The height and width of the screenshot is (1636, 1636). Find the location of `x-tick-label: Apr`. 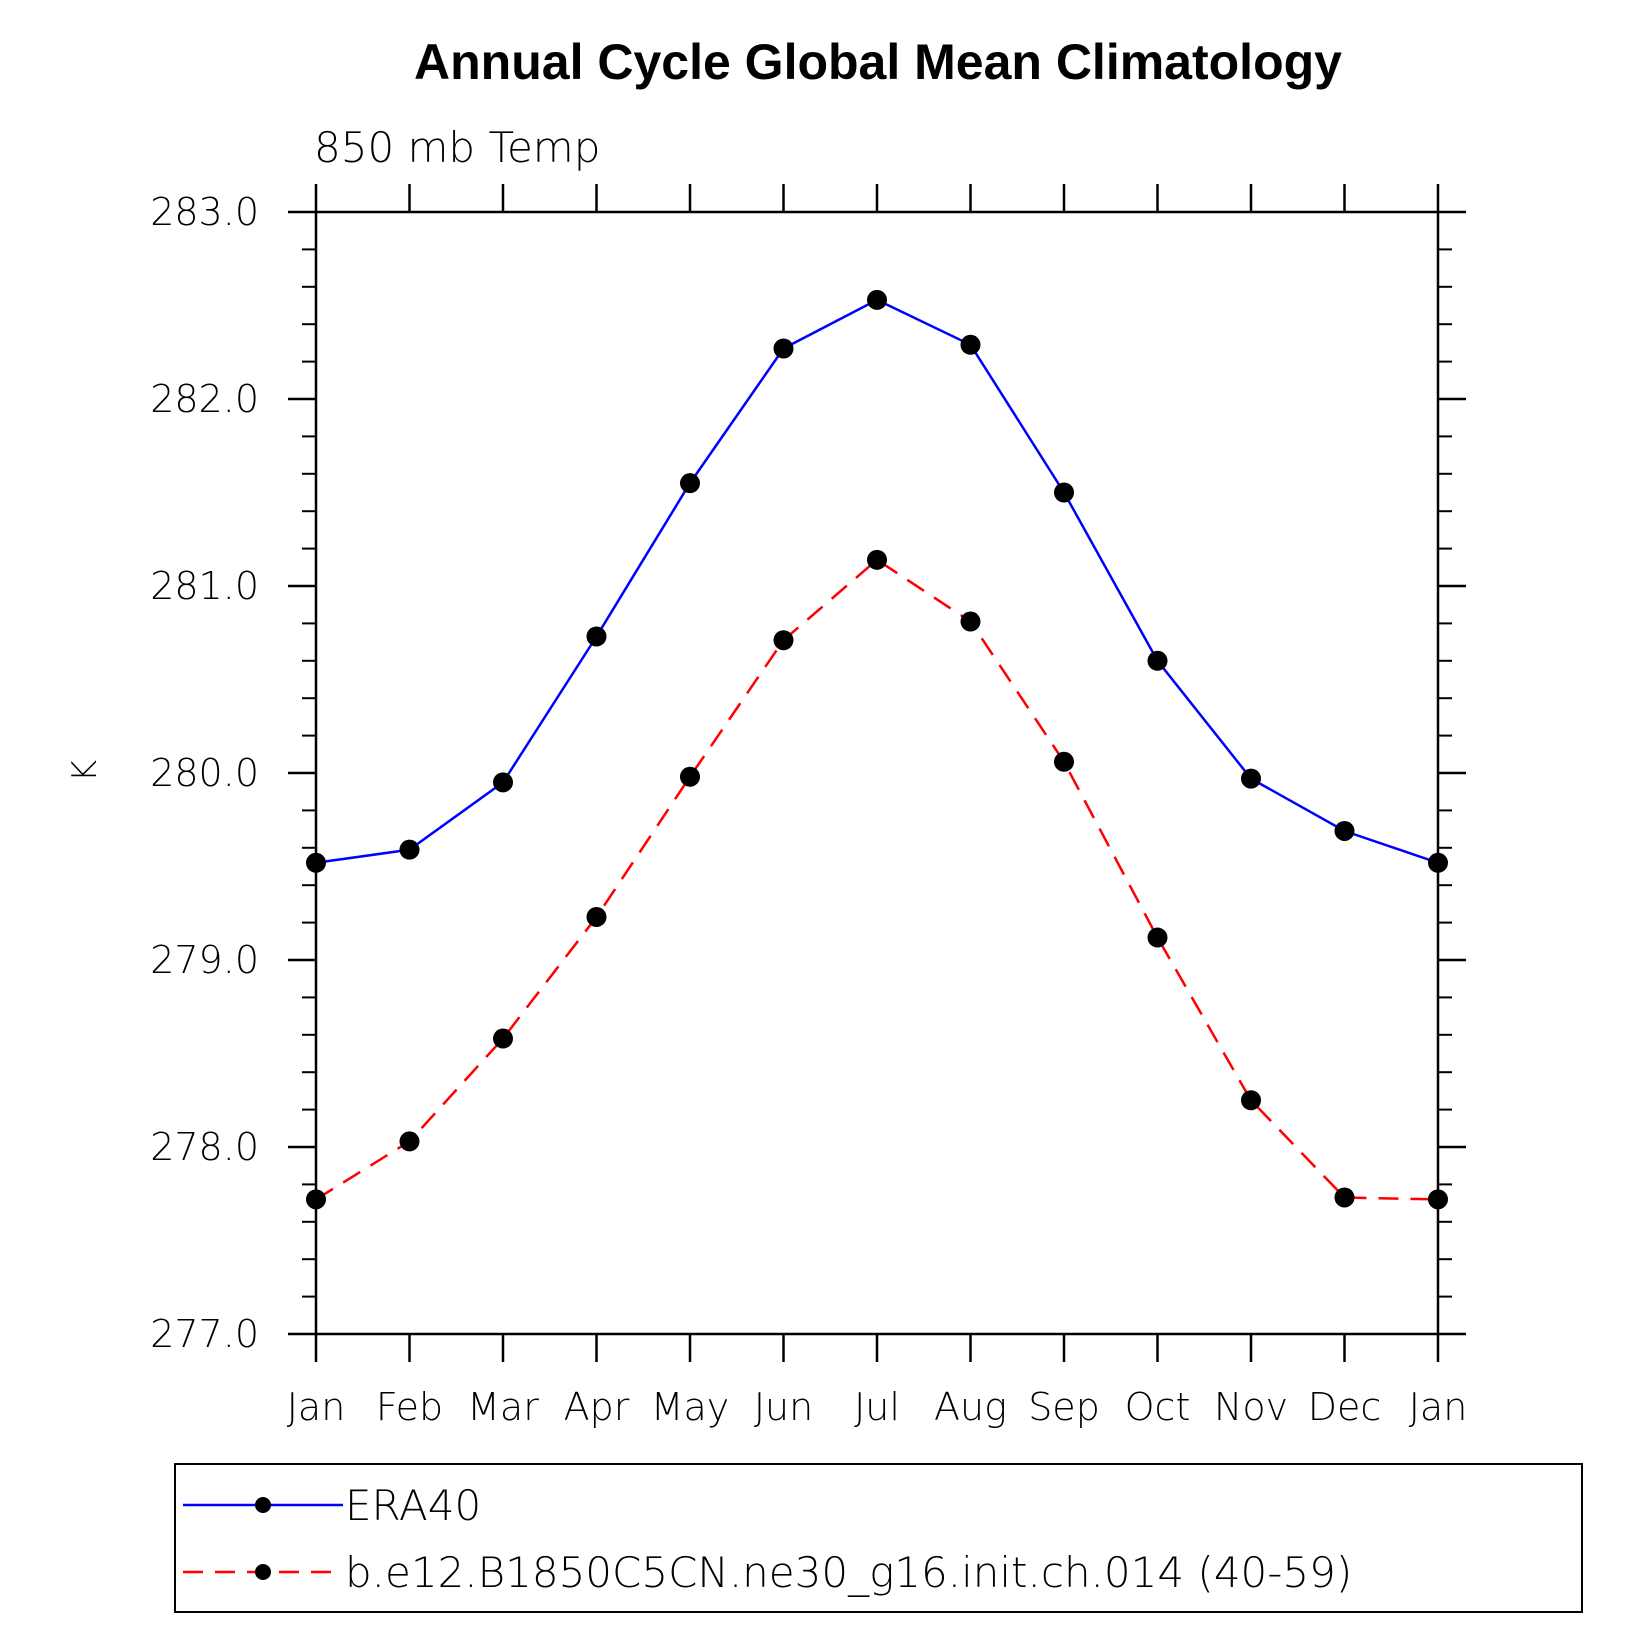

x-tick-label: Apr is located at coordinates (597, 1407).